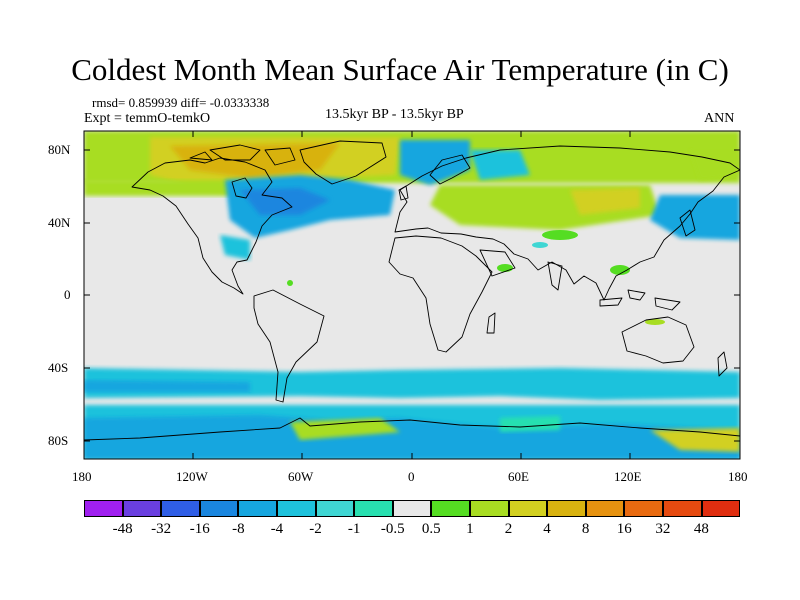 This screenshot has height=600, width=800. I want to click on legend-label: -4, so click(277, 529).